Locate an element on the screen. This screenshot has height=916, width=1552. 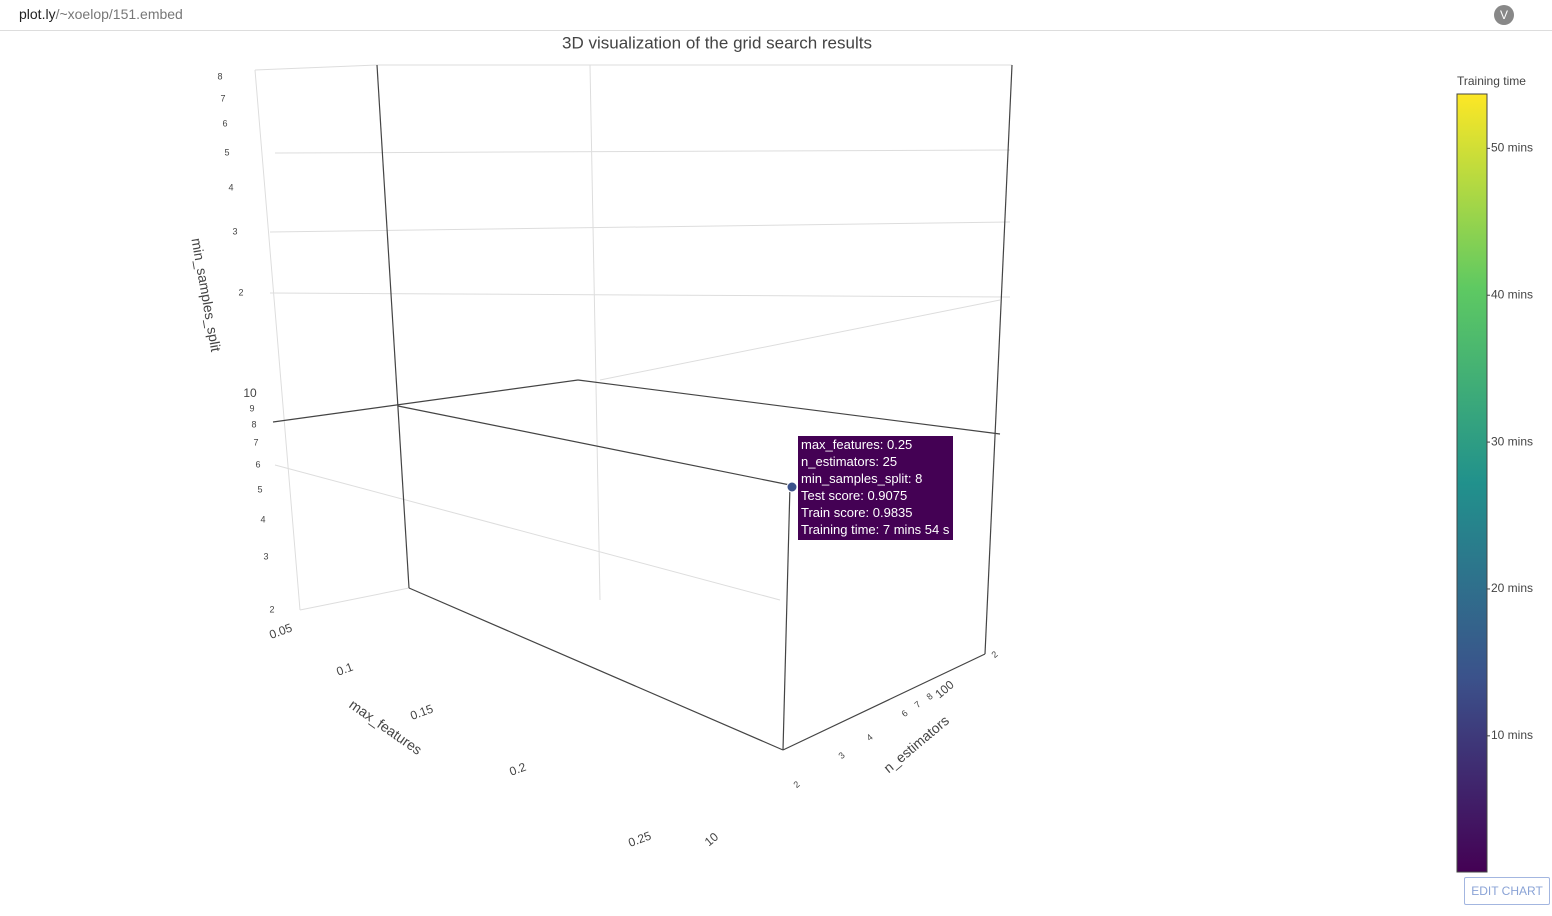
url: plot.ly/~xoelop/151.embed is located at coordinates (101, 14).